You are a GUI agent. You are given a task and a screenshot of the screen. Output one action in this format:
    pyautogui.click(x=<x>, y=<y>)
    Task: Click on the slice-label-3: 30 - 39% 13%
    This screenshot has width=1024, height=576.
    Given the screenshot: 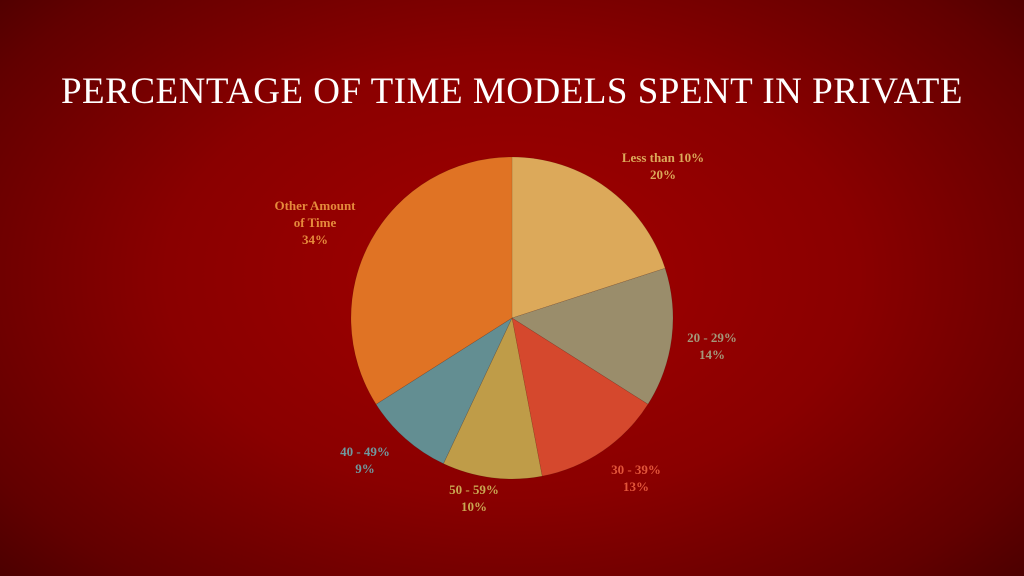 What is the action you would take?
    pyautogui.click(x=636, y=478)
    